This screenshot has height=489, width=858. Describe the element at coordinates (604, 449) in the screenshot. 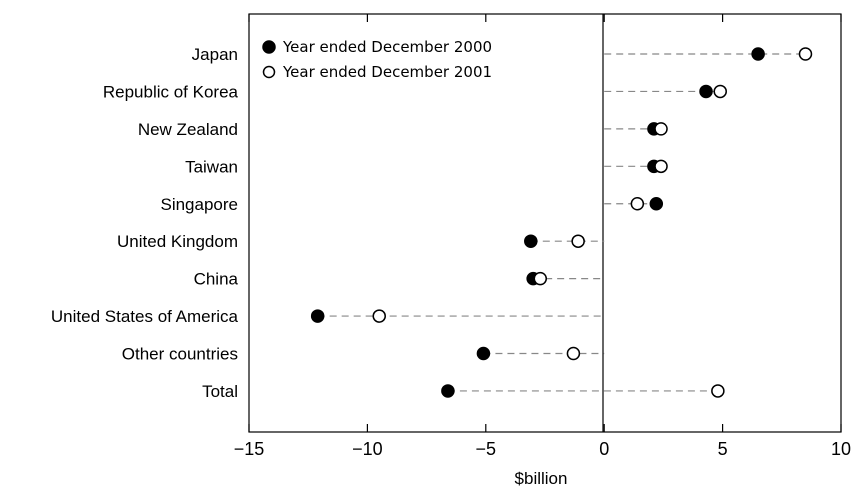

I see `x-tick-label: 0` at that location.